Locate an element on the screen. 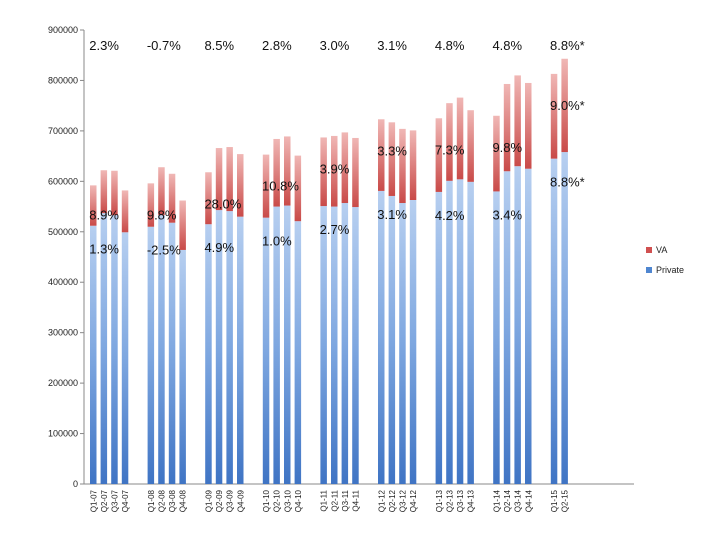  group-va-label: 10.8% is located at coordinates (280, 186).